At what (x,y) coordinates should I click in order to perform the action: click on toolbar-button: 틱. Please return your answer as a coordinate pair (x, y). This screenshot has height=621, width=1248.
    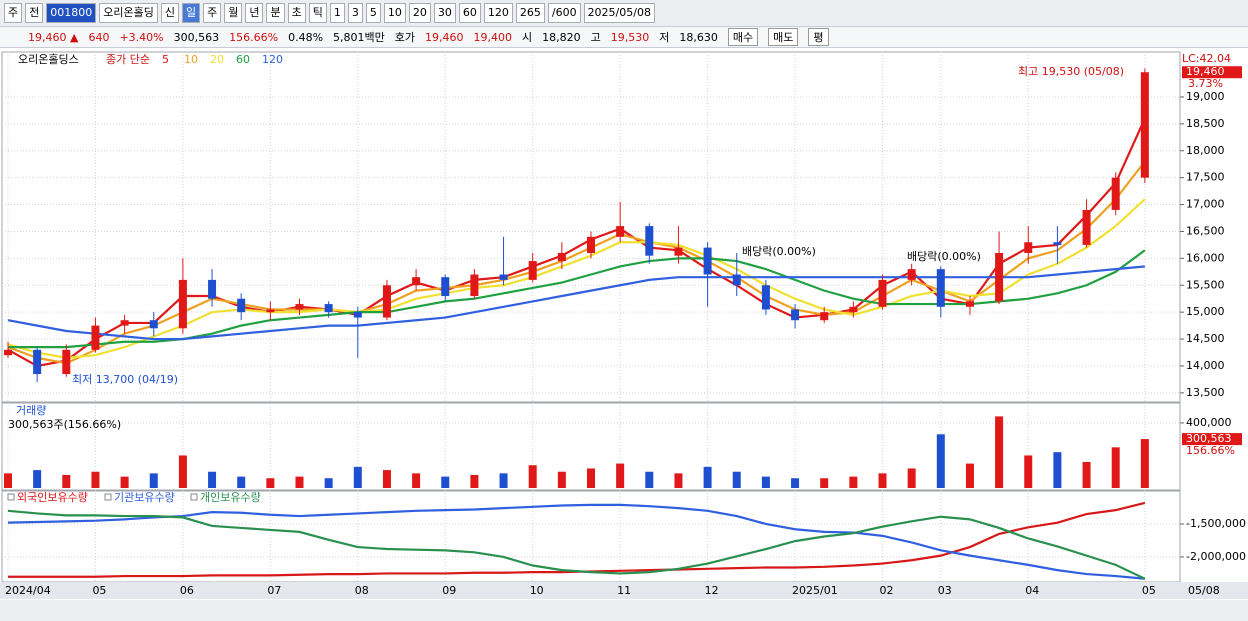
    Looking at the image, I should click on (317, 13).